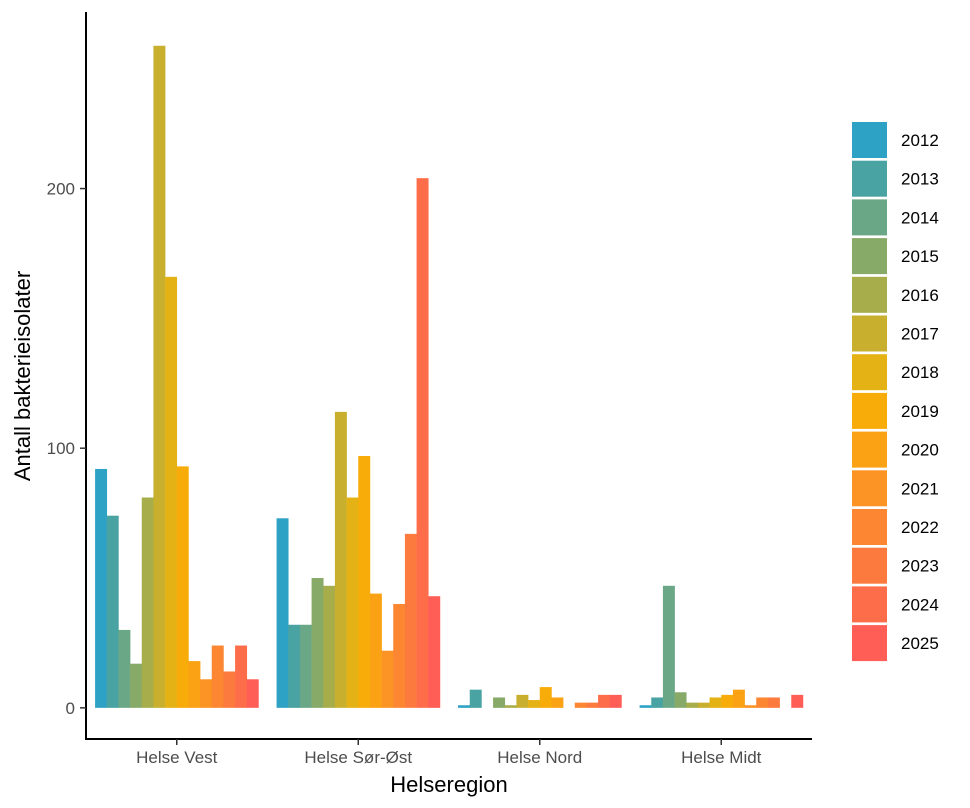  I want to click on bar-2013-helse-sør-øst, so click(294, 666).